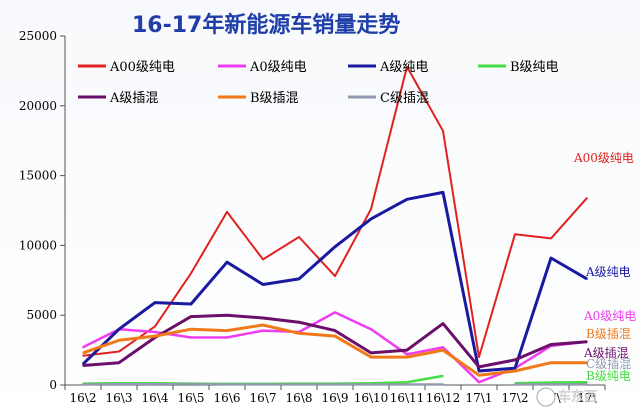  Describe the element at coordinates (299, 398) in the screenshot. I see `x-tick-label: 16\8` at that location.